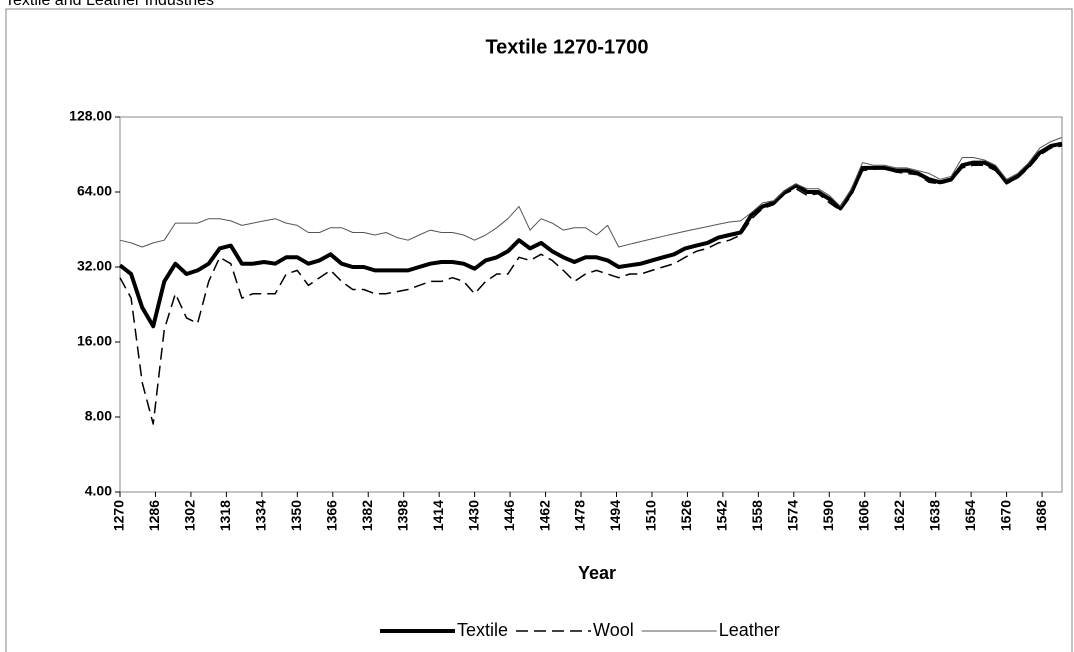 The height and width of the screenshot is (652, 1074). I want to click on y-tick-label: 16.00, so click(94, 341).